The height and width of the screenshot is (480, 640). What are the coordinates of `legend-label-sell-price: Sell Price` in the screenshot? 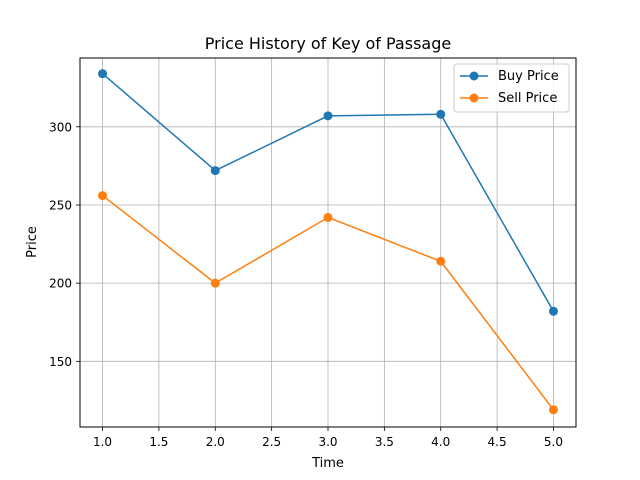 It's located at (527, 98).